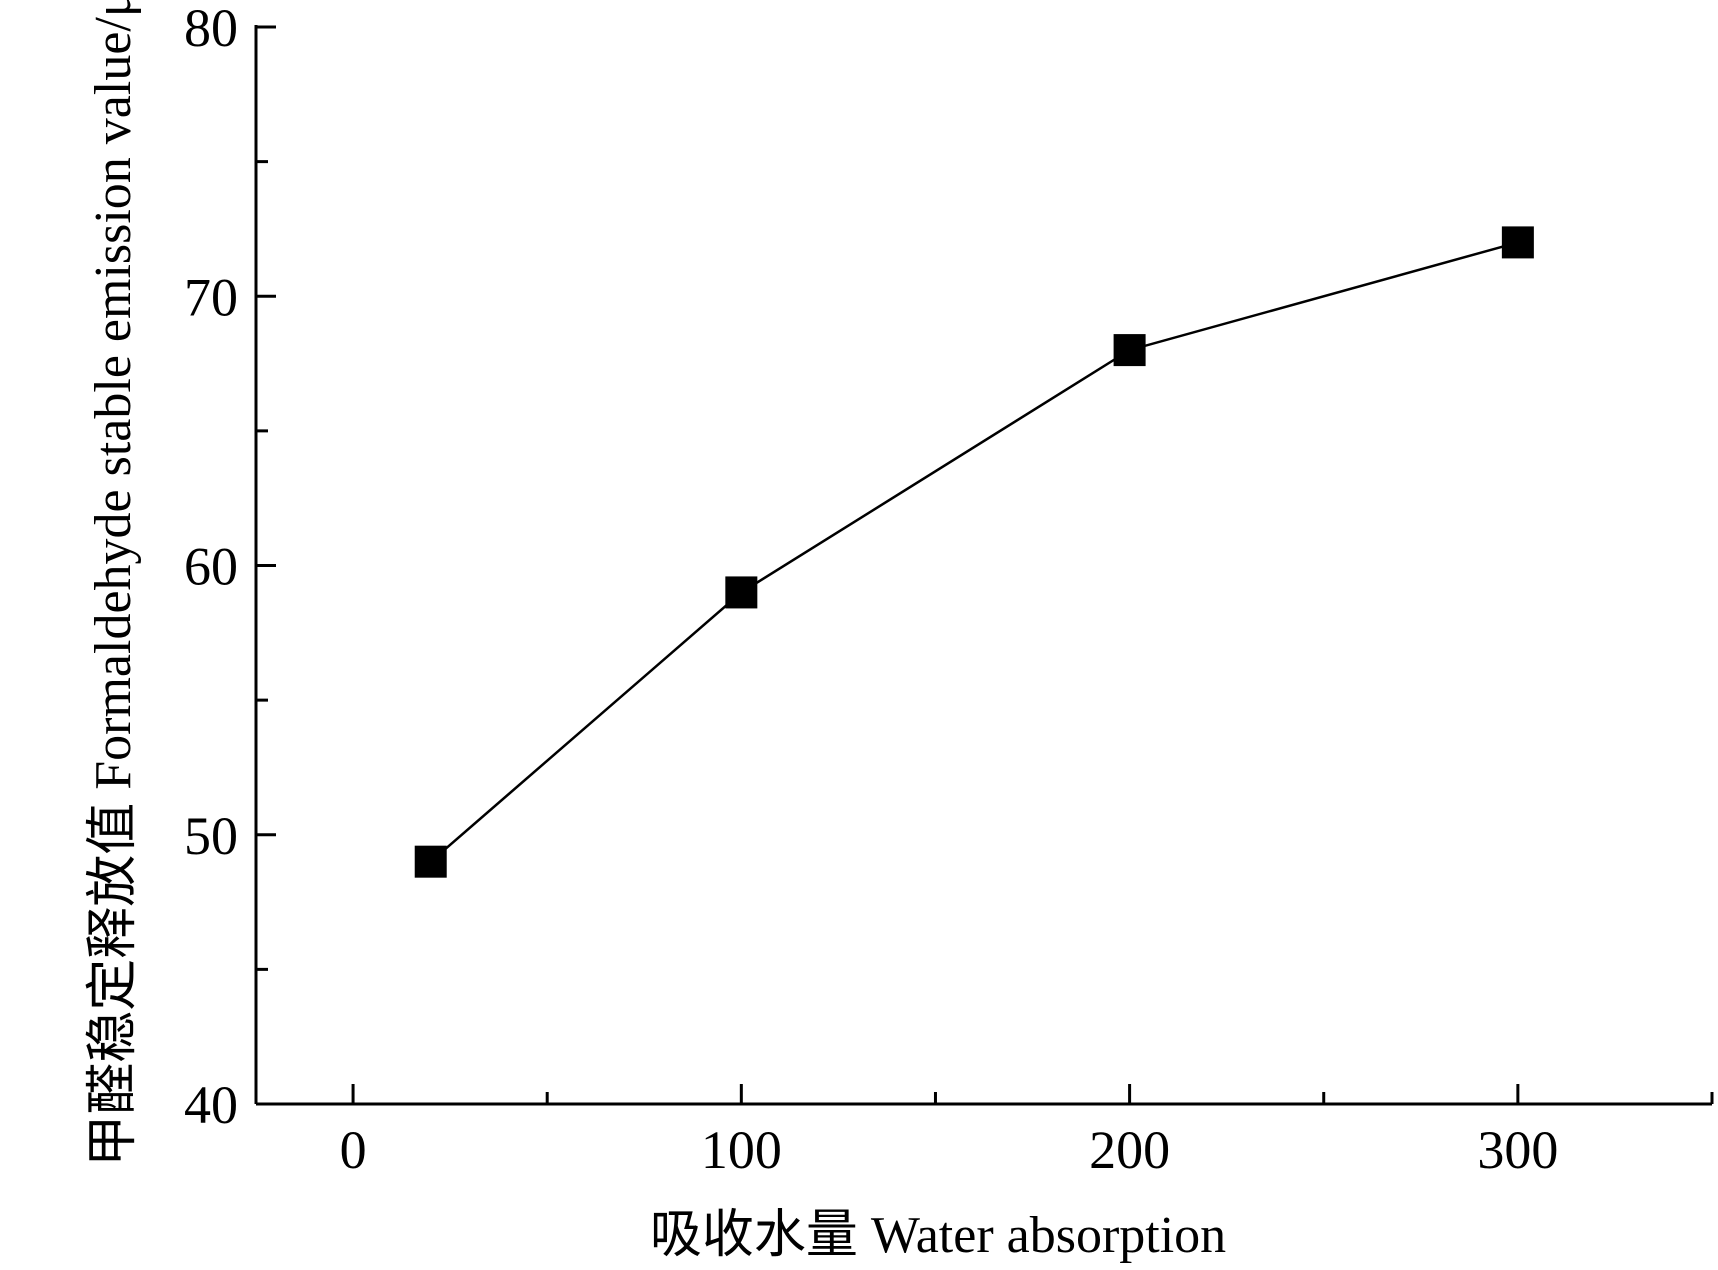 Image resolution: width=1718 pixels, height=1270 pixels. What do you see at coordinates (938, 1235) in the screenshot?
I see `x-axis-title: 吸收水量 Water absorption` at bounding box center [938, 1235].